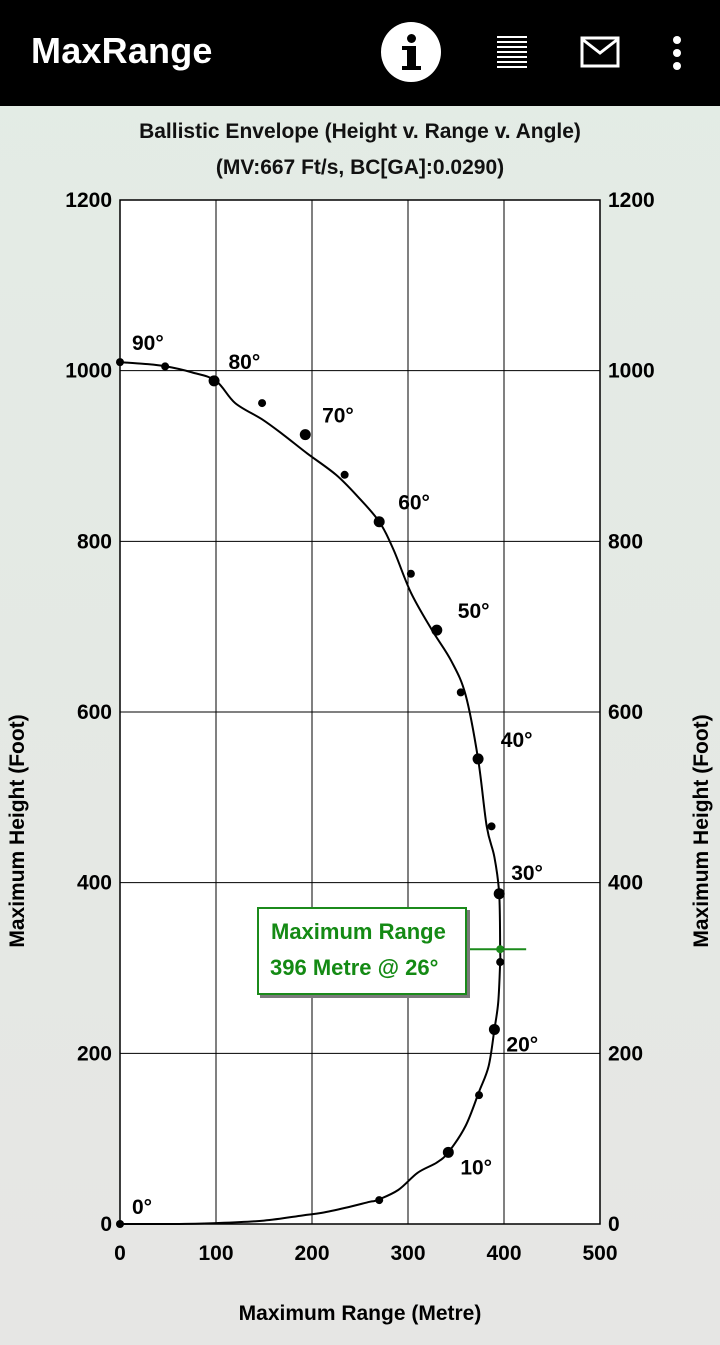  Describe the element at coordinates (625, 883) in the screenshot. I see `y-tick-right-400: 400` at that location.